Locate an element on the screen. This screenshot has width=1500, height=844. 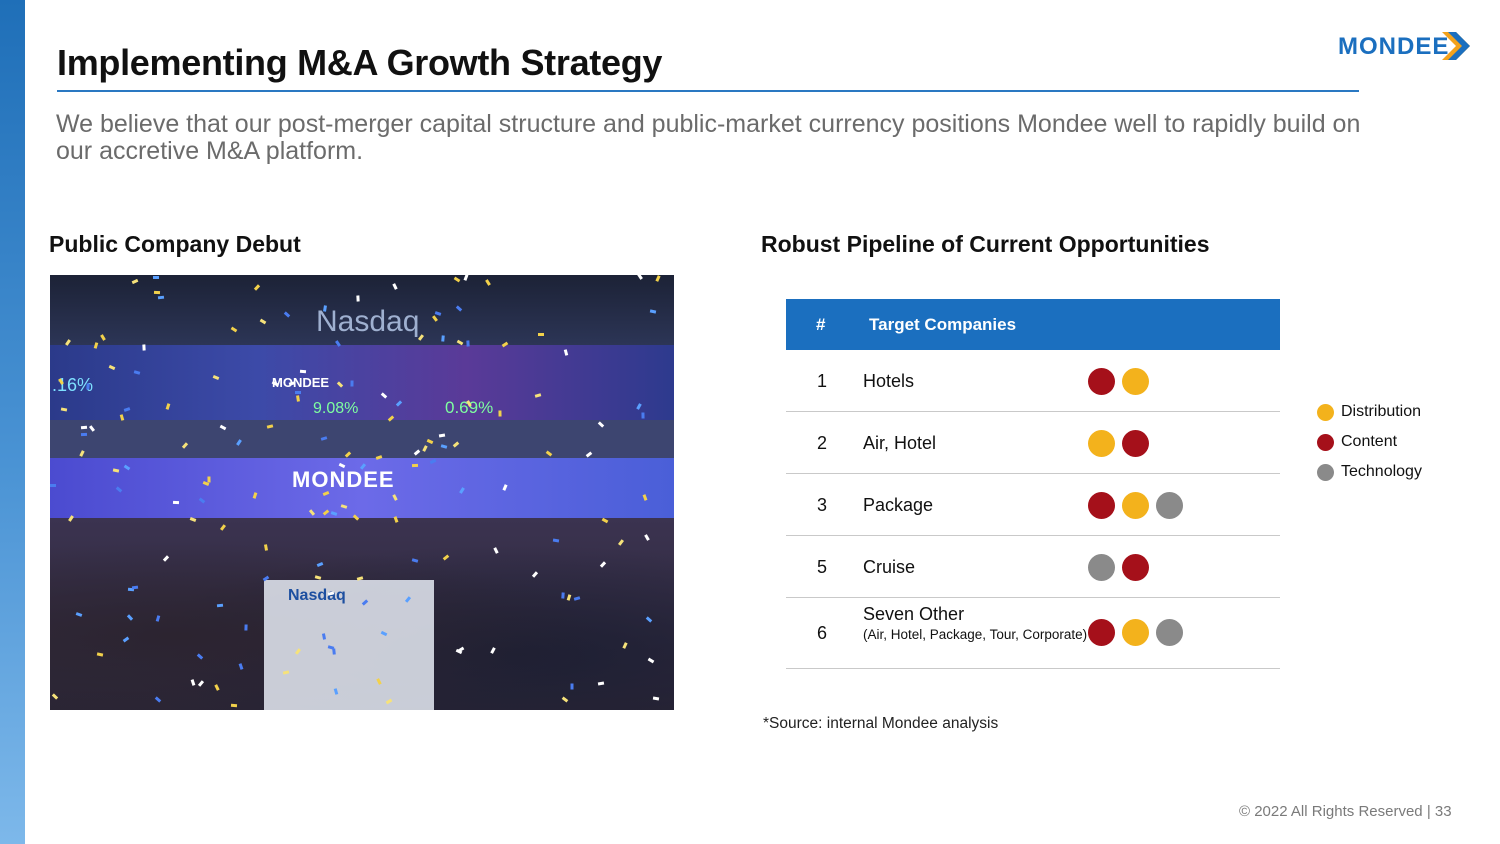
header-target-companies: Target Companies is located at coordinates (943, 324).